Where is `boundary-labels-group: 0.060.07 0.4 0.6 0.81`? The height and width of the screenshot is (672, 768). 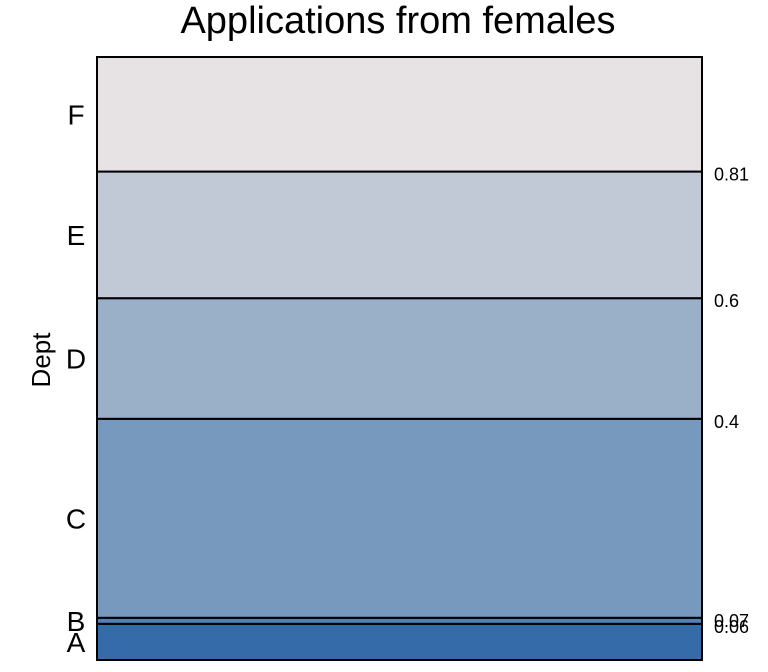 boundary-labels-group: 0.060.07 0.4 0.6 0.81 is located at coordinates (731, 401).